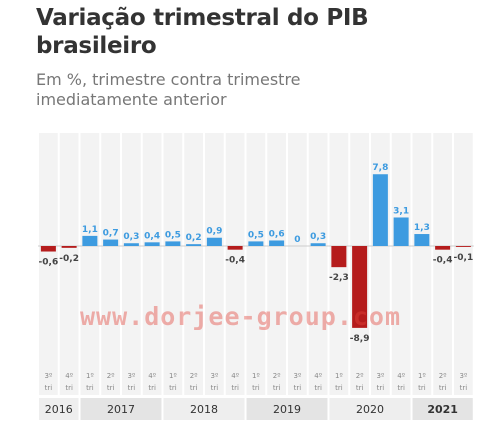  Describe the element at coordinates (360, 339) in the screenshot. I see `data-label: -8,9` at that location.